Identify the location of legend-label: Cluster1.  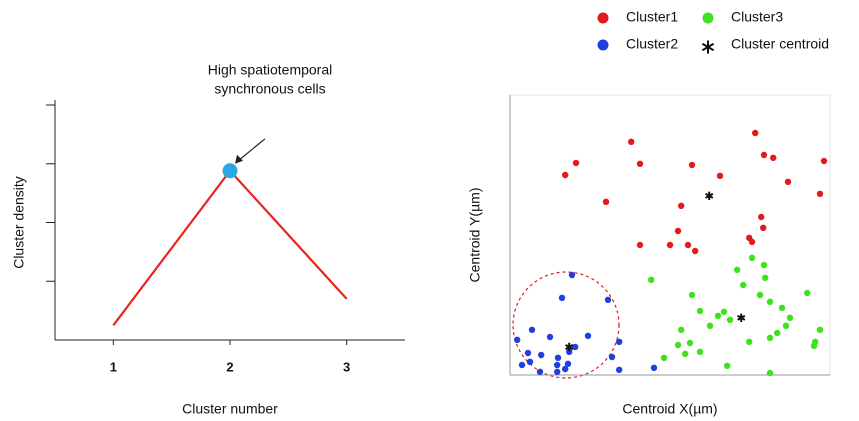
(652, 17).